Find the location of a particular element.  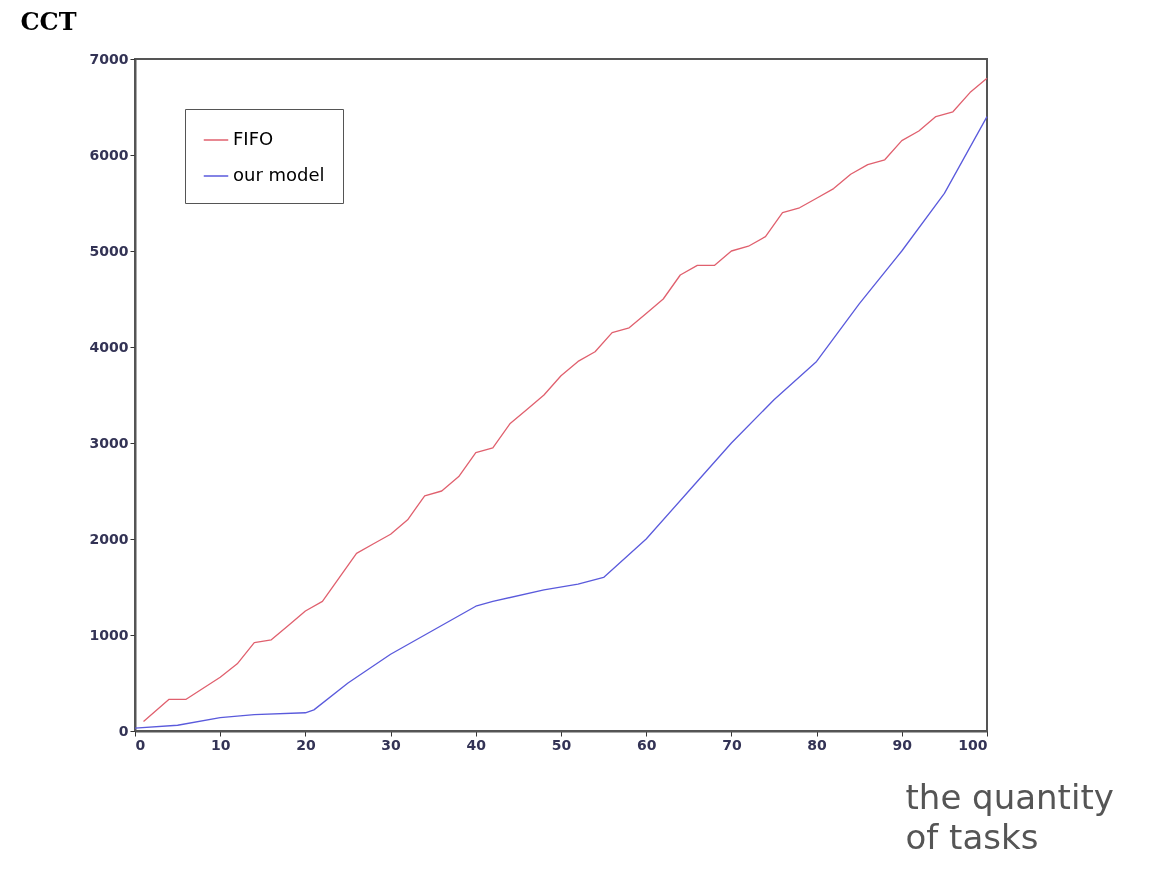

legend-label: FIFO is located at coordinates (253, 138).